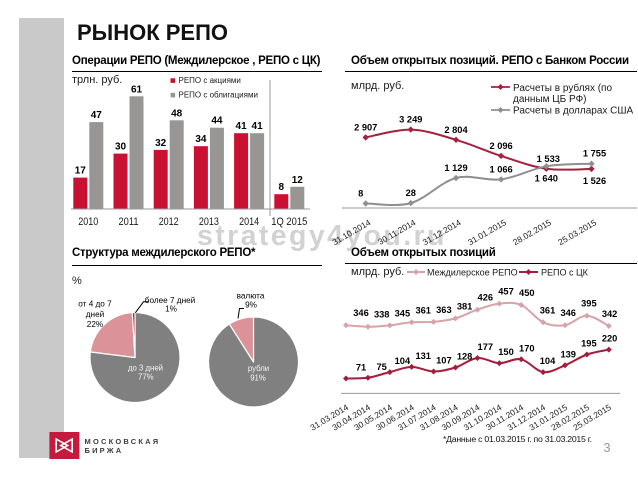 Image resolution: width=638 pixels, height=479 pixels. I want to click on svg-text: валюта, so click(251, 296).